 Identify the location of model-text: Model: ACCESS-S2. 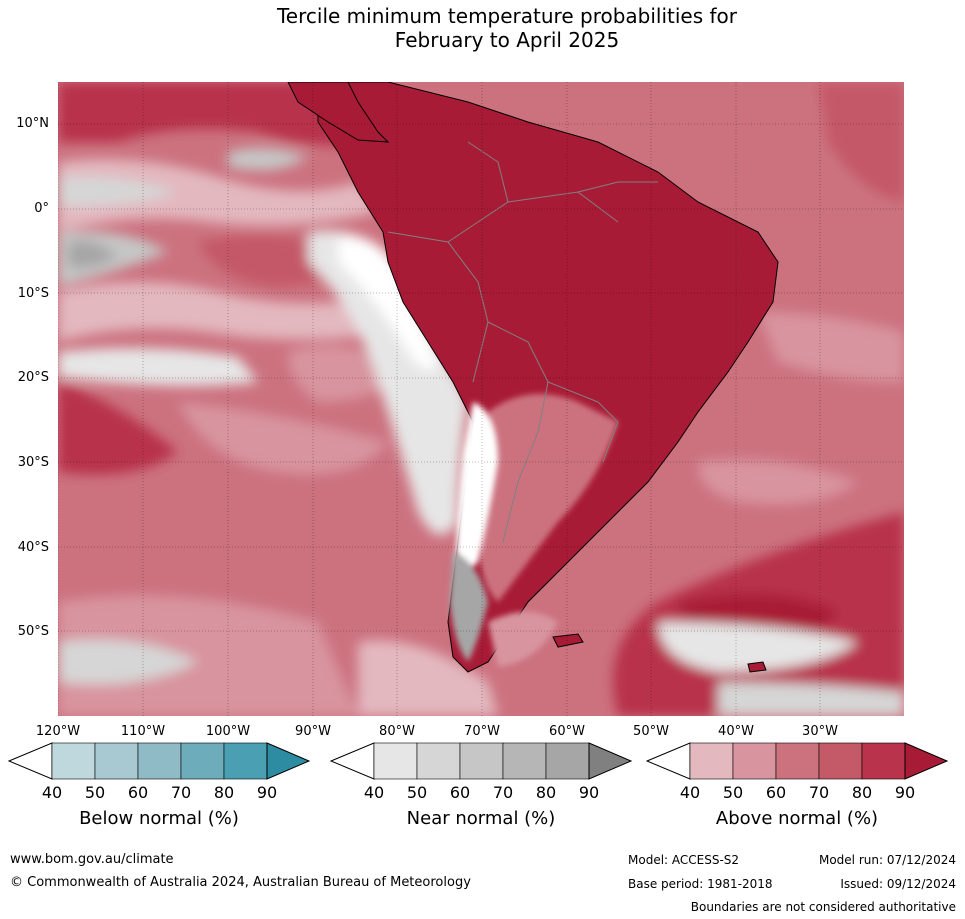
(684, 860).